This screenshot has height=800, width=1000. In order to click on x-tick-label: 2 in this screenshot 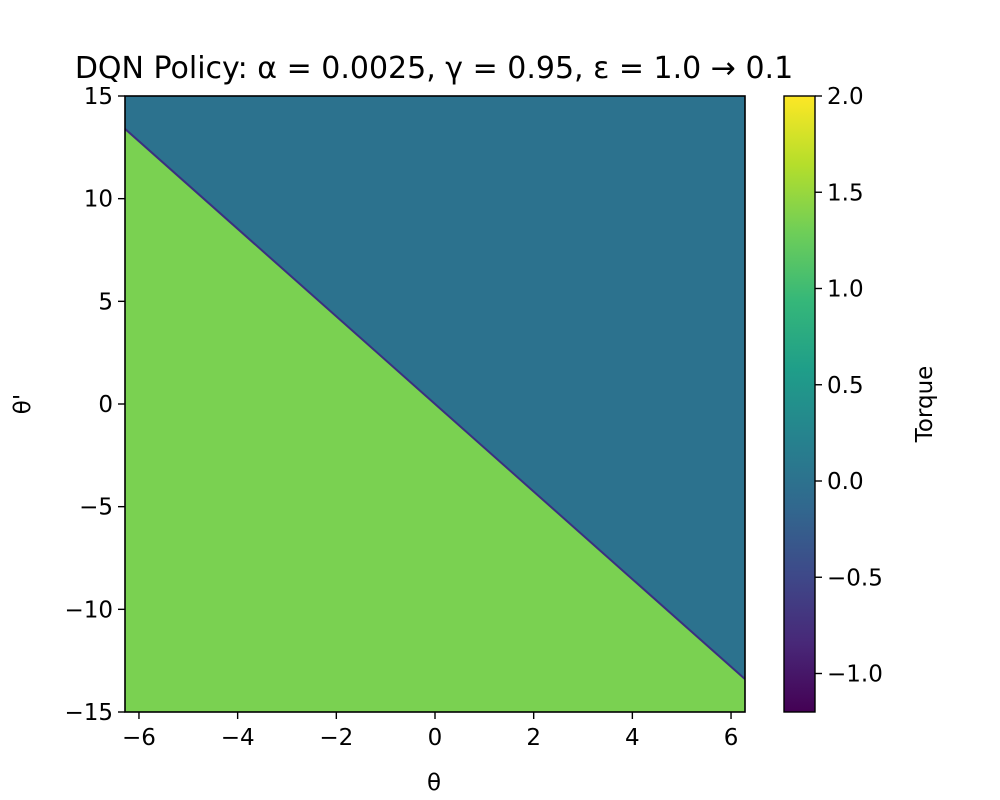, I will do `click(533, 738)`.